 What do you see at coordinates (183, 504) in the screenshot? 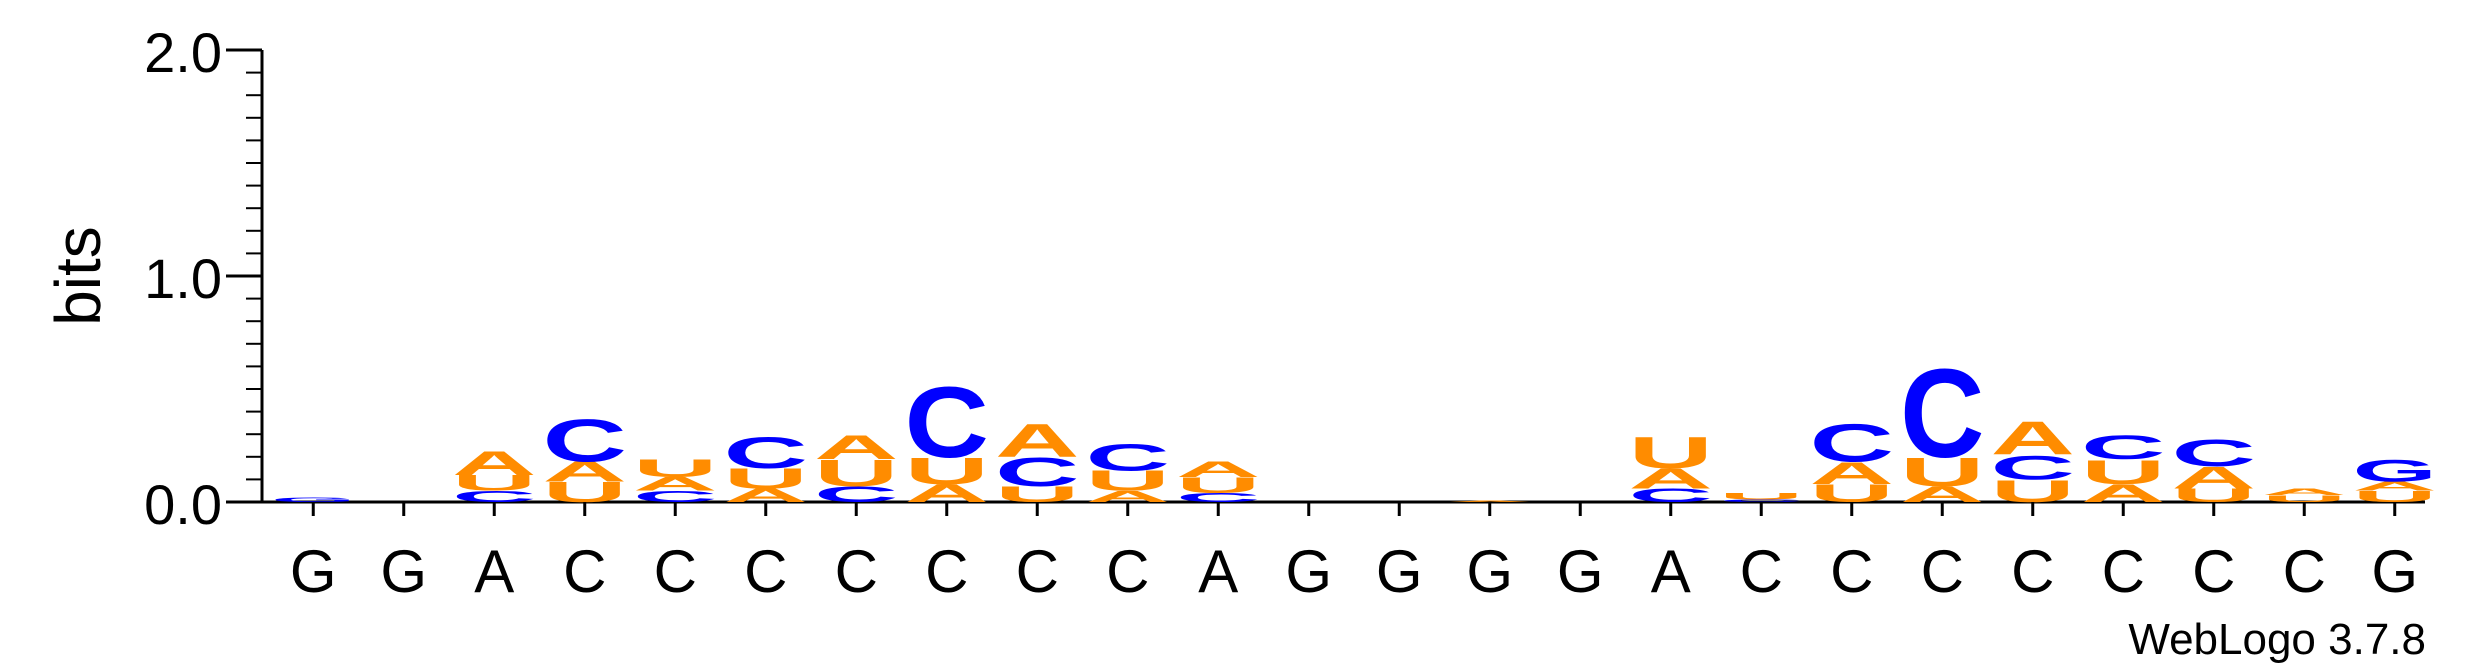
I see `y-tick-label: 0.0` at bounding box center [183, 504].